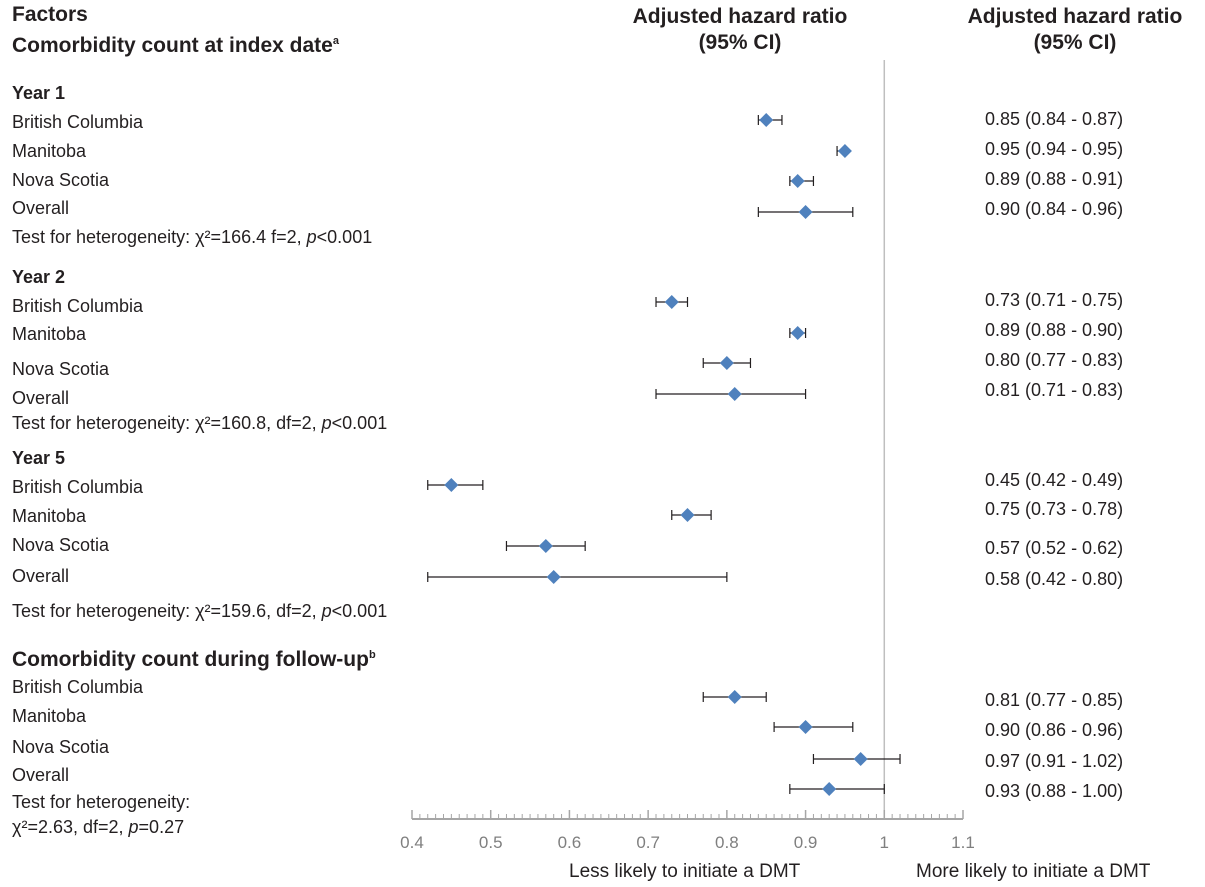 This screenshot has width=1205, height=887. I want to click on ci-value: 0.80 (0.77 - 0.83), so click(1054, 360).